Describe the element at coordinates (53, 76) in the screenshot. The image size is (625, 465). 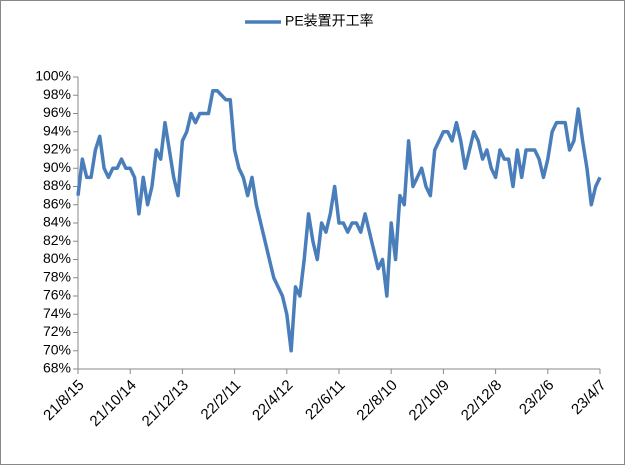
I see `y-tick-label: 100%` at that location.